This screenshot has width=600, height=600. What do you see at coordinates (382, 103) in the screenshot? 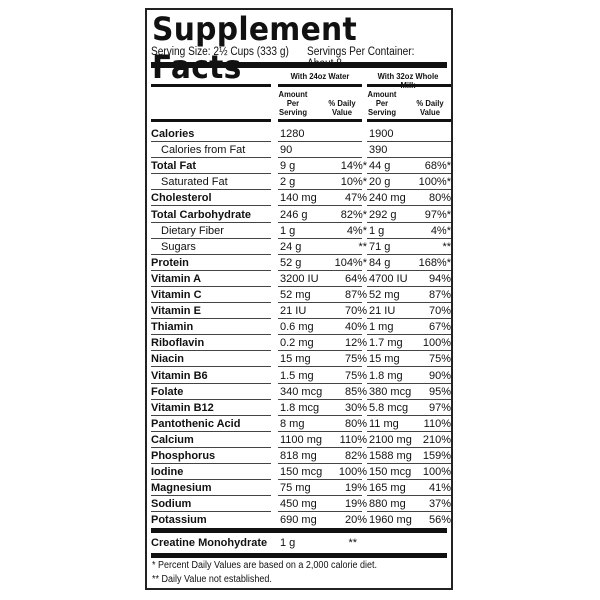
I see `amount-header: Amount Per Serving` at bounding box center [382, 103].